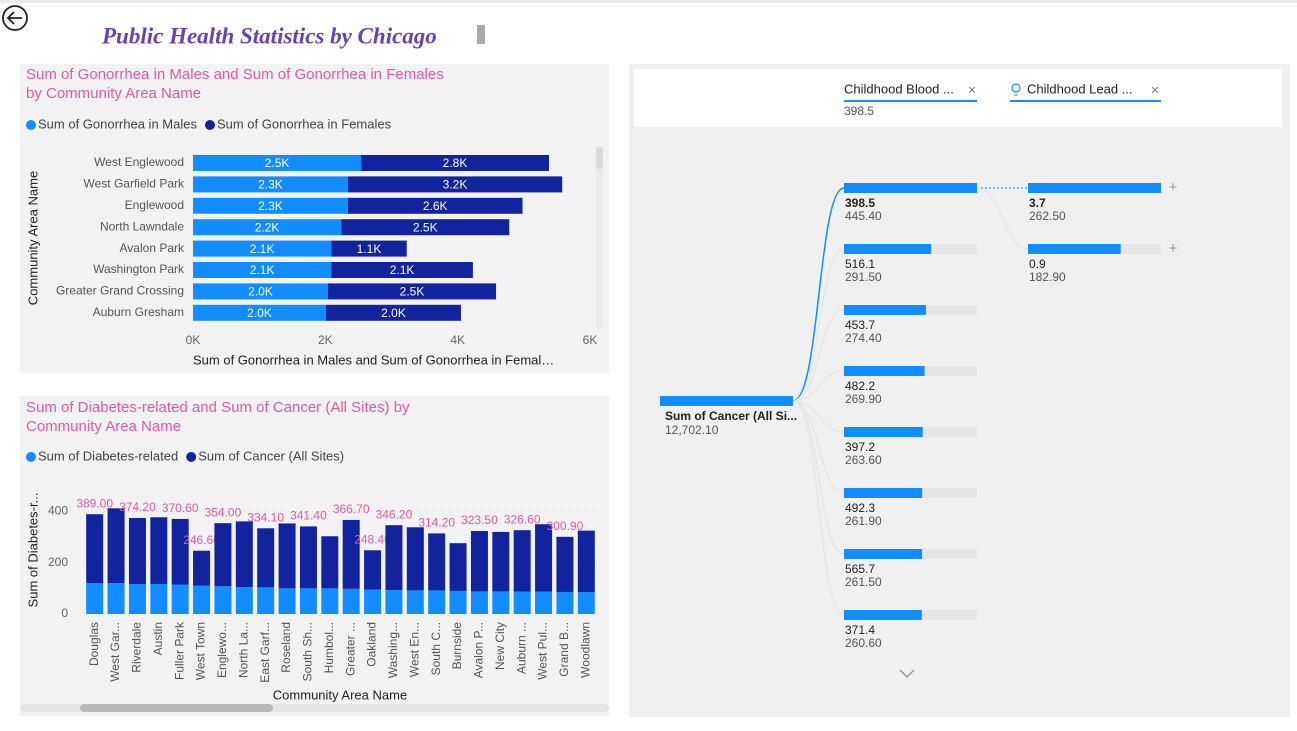 The width and height of the screenshot is (1297, 731). Describe the element at coordinates (907, 674) in the screenshot. I see `expand-chevron` at that location.